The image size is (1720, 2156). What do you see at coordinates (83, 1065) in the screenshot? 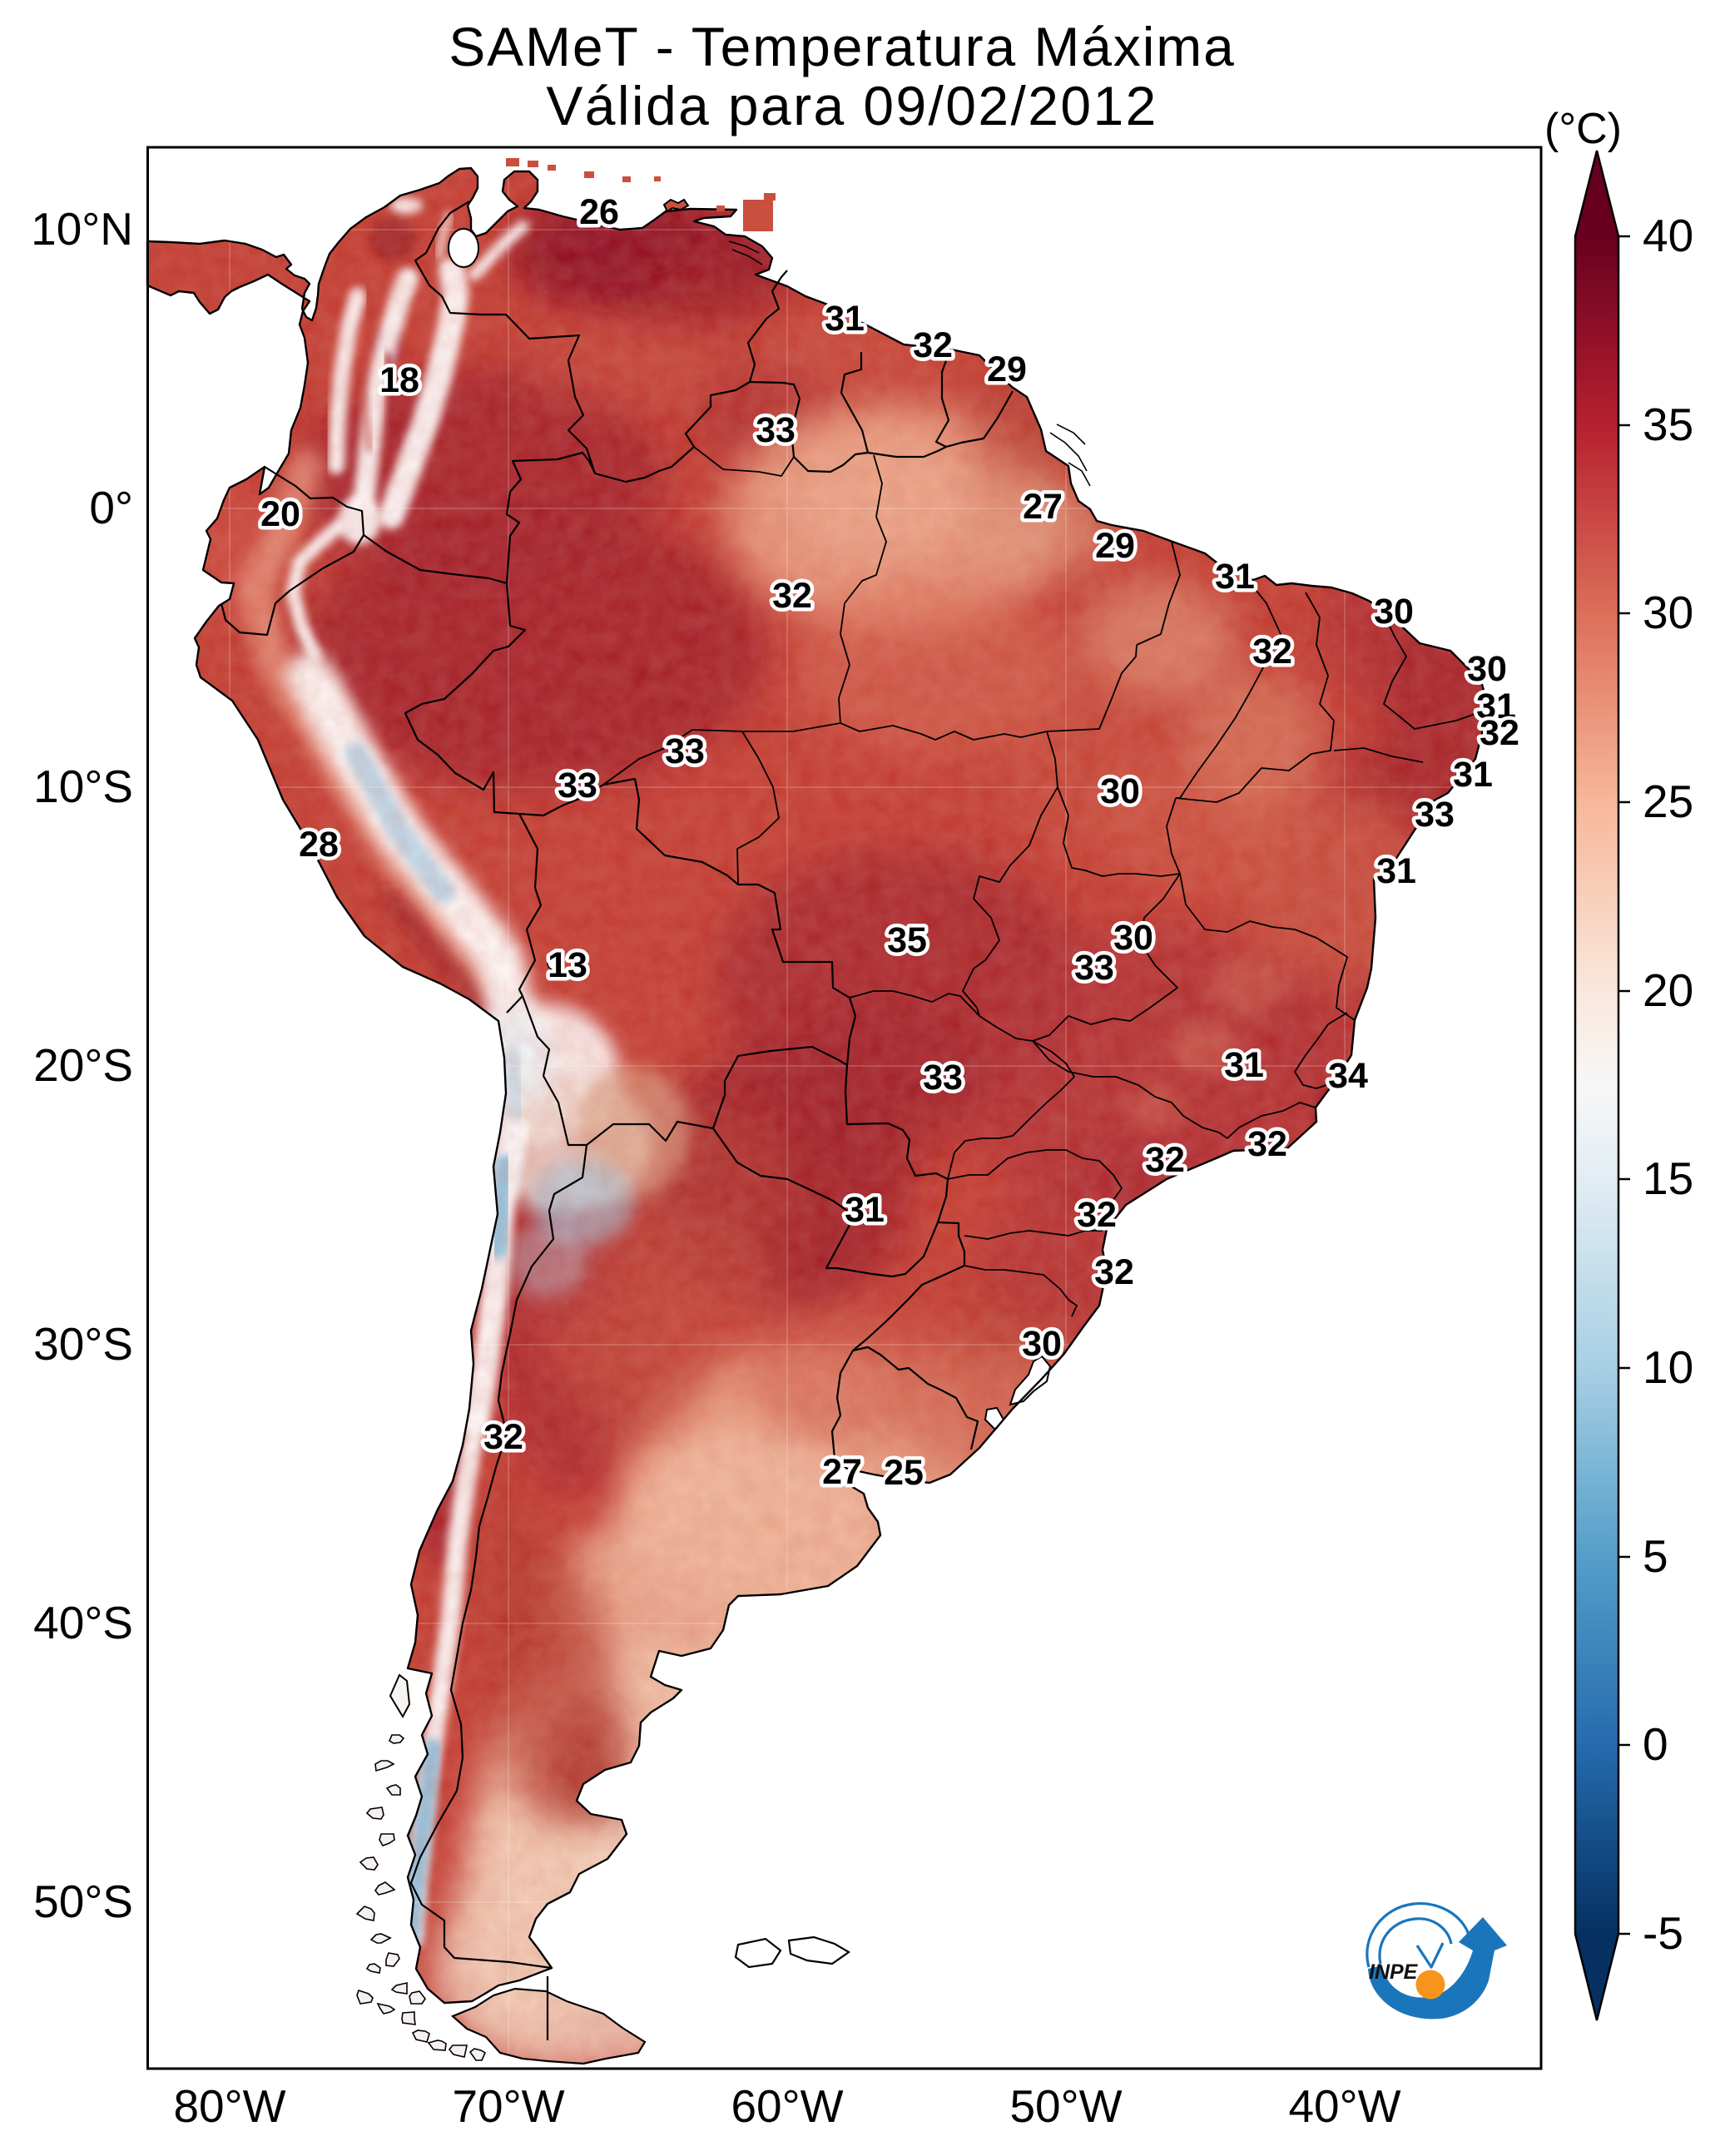
I see `svg-text: 20°S` at bounding box center [83, 1065].